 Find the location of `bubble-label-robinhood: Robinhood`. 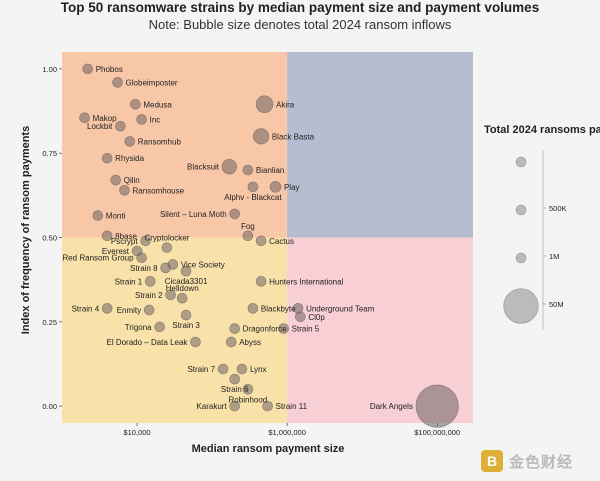

bubble-label-robinhood: Robinhood is located at coordinates (248, 399).